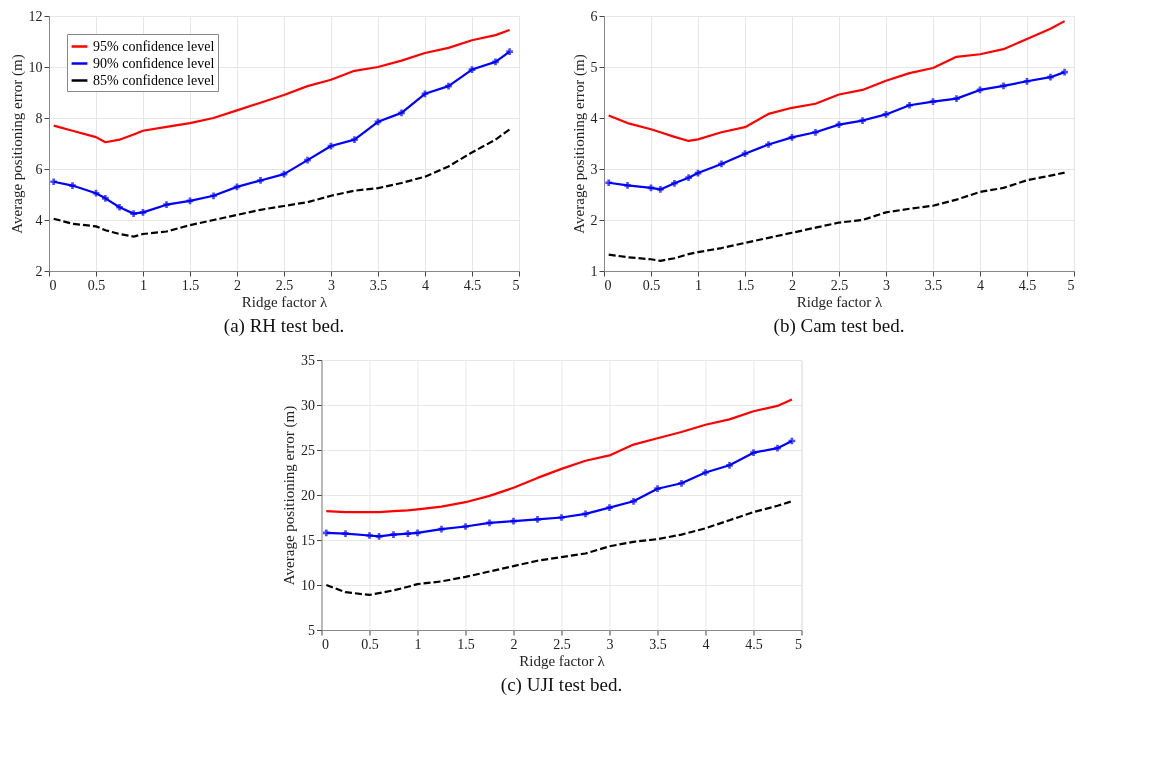  Describe the element at coordinates (561, 685) in the screenshot. I see `text: (c) UJI test bed.` at that location.